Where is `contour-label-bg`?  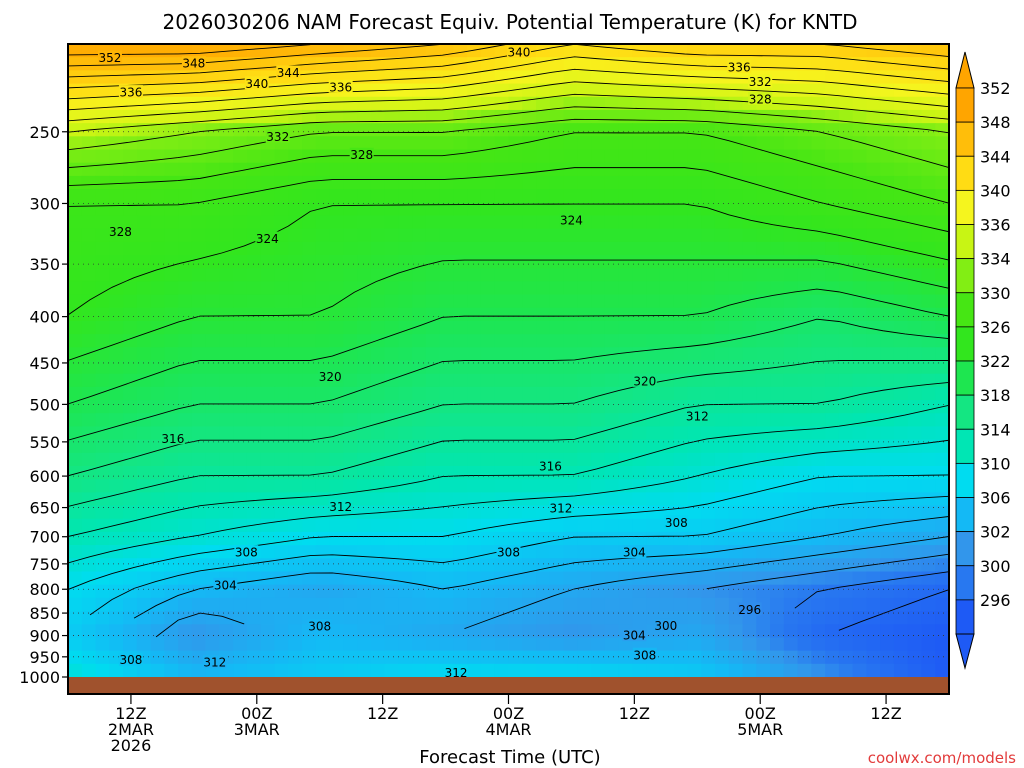 contour-label-bg is located at coordinates (644, 654).